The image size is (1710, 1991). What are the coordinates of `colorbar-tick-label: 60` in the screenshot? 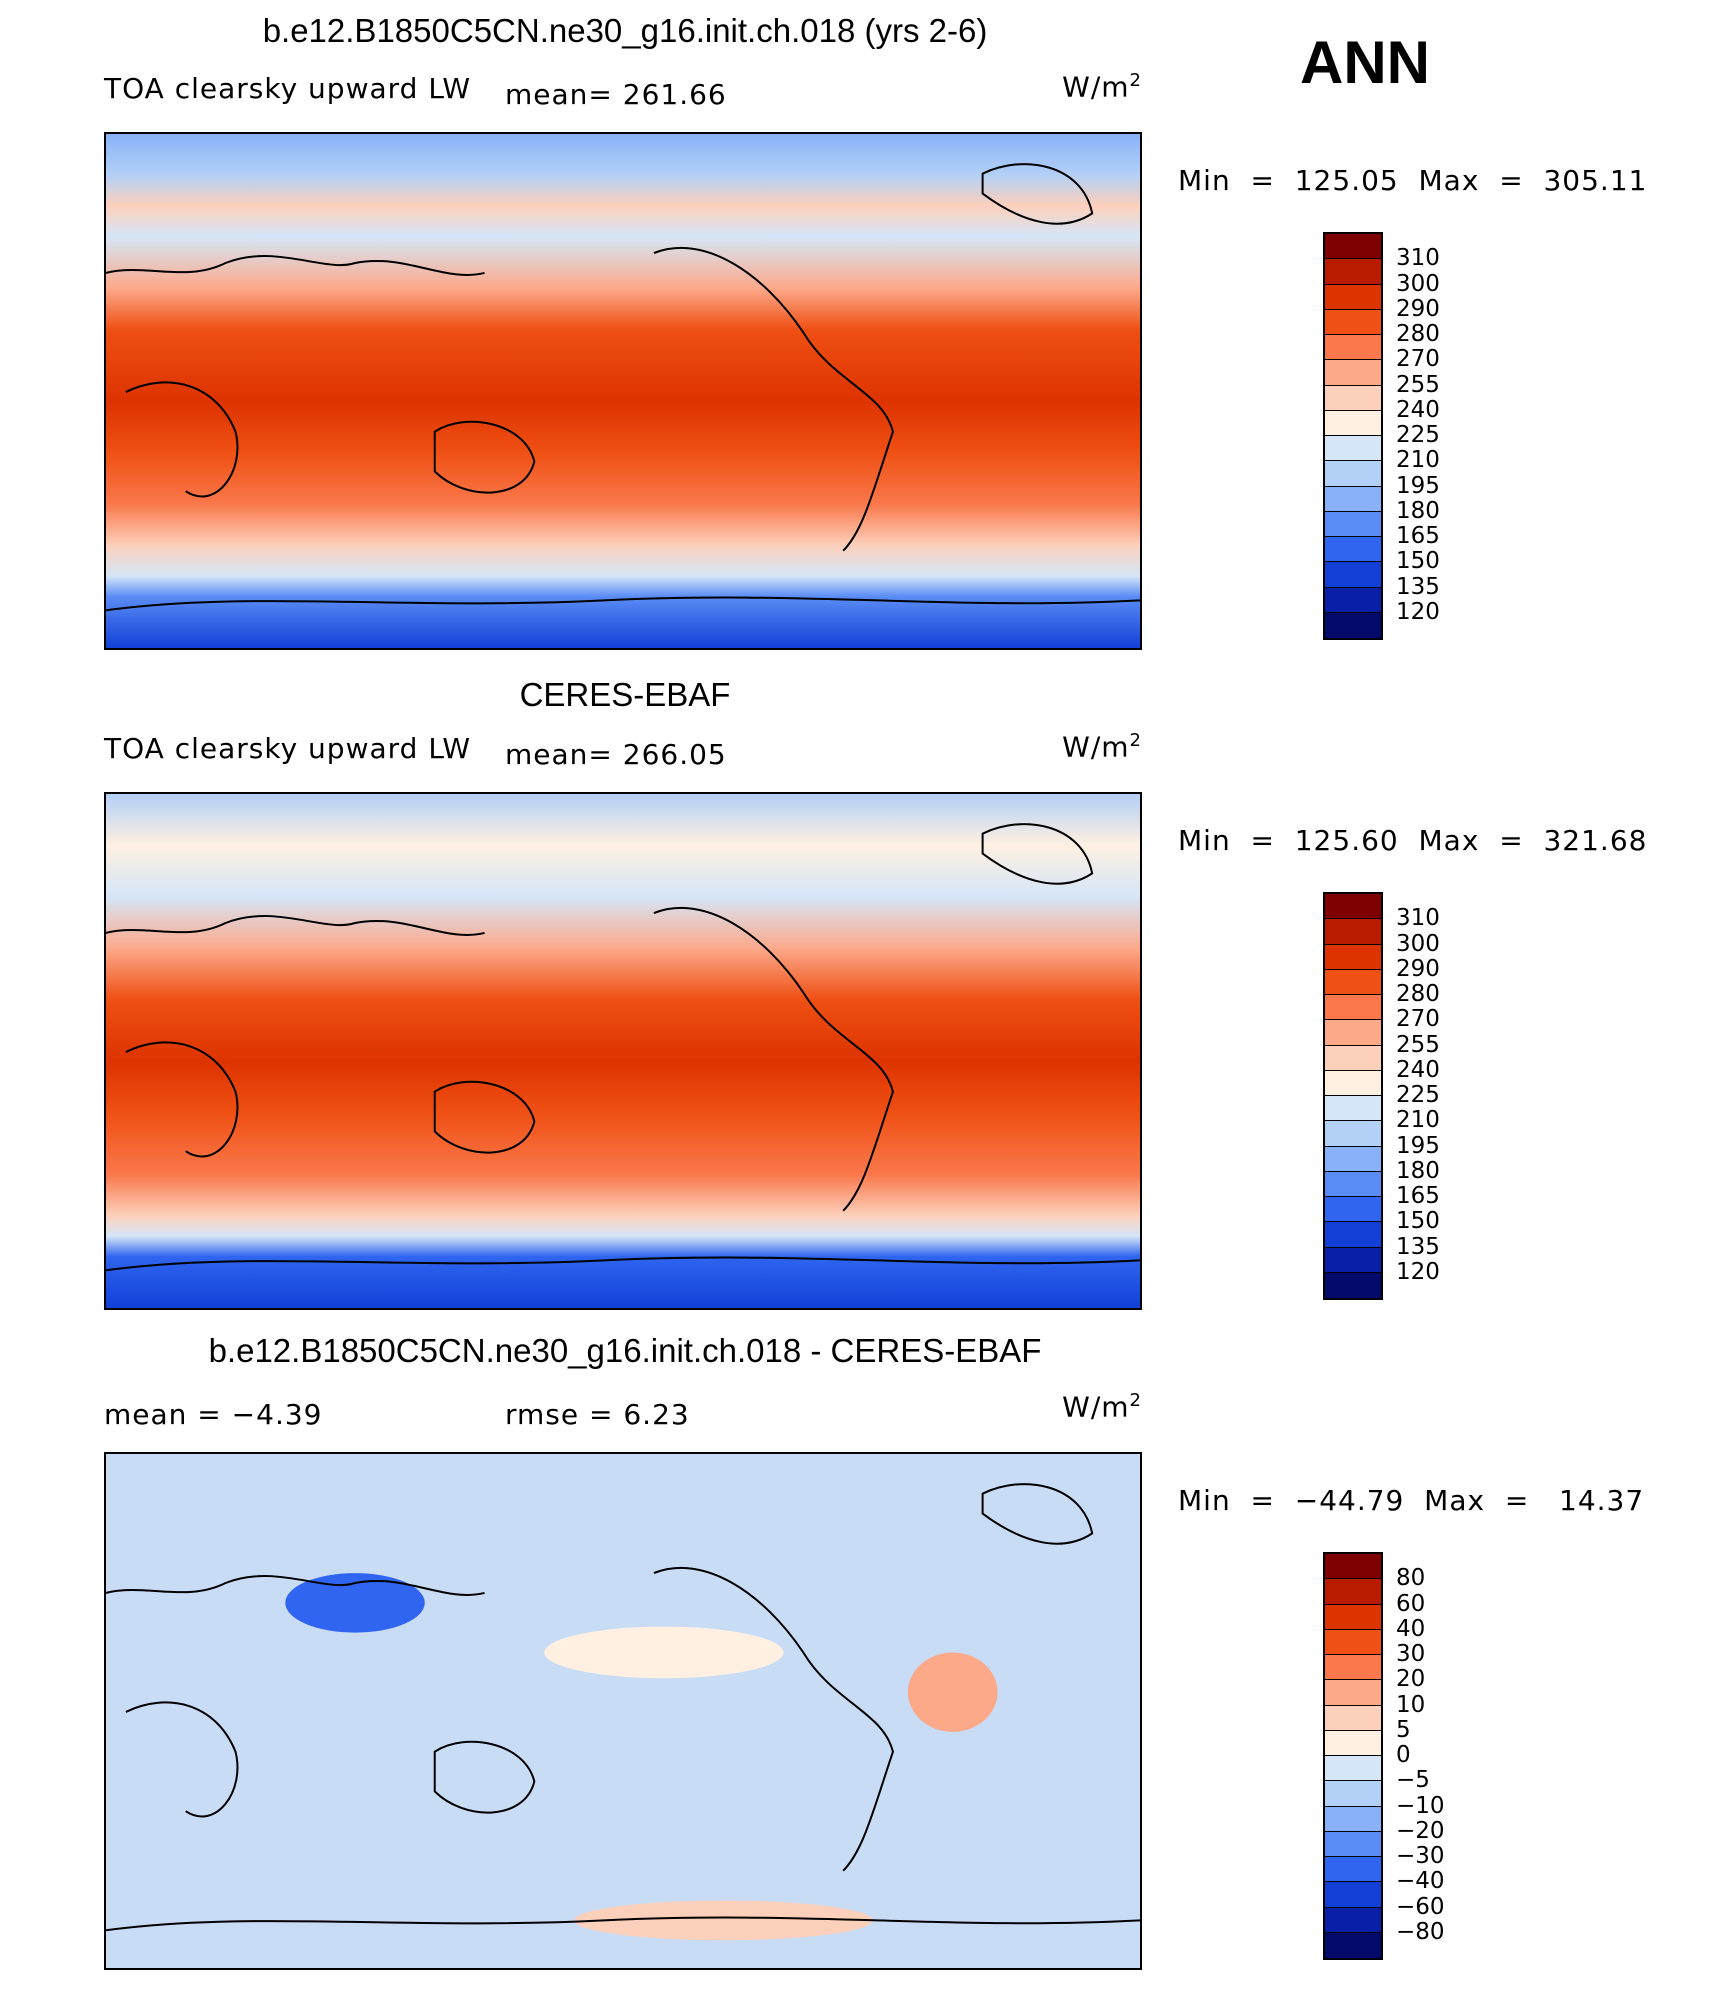 It's located at (1411, 1603).